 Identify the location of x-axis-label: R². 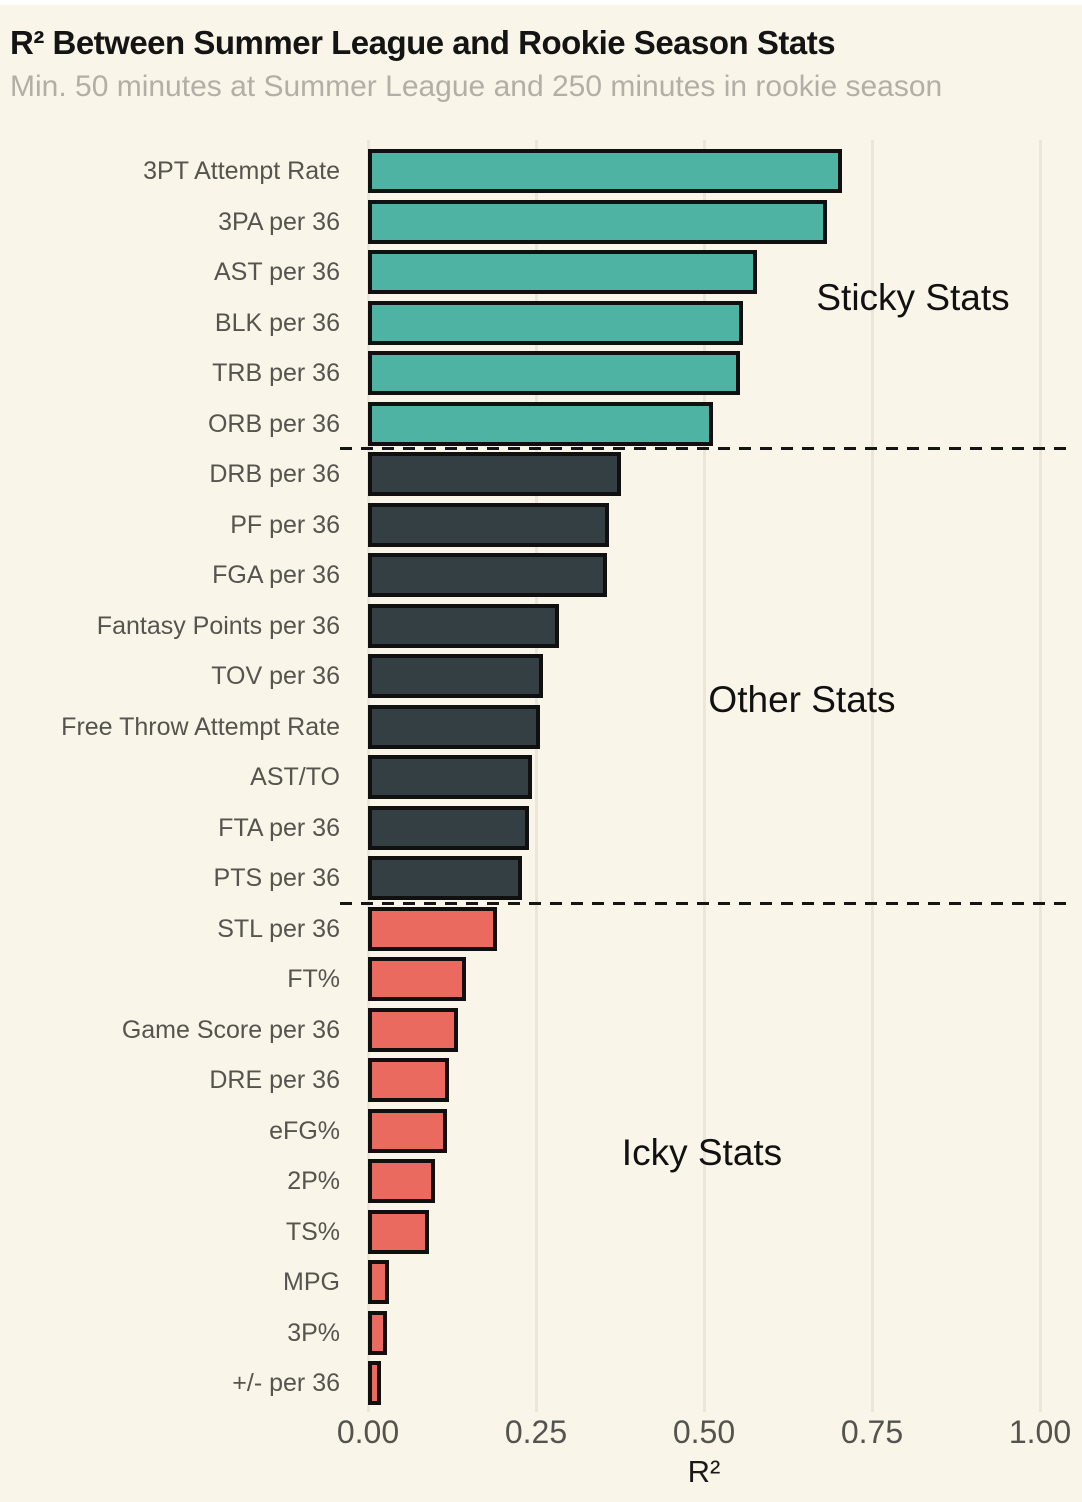
(704, 1471).